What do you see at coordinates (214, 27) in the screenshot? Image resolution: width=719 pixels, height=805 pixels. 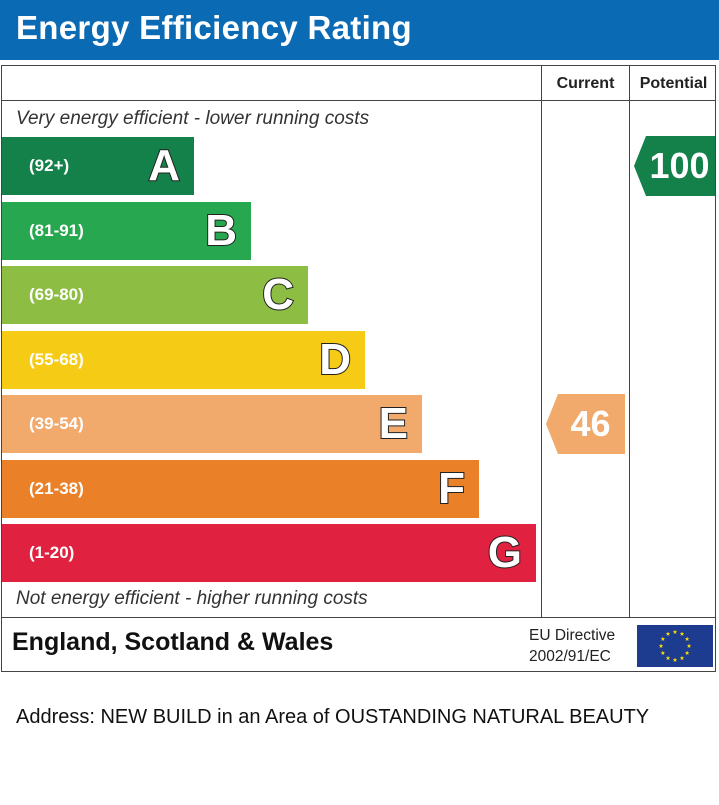 I see `chart-title: Energy Efficiency Rating` at bounding box center [214, 27].